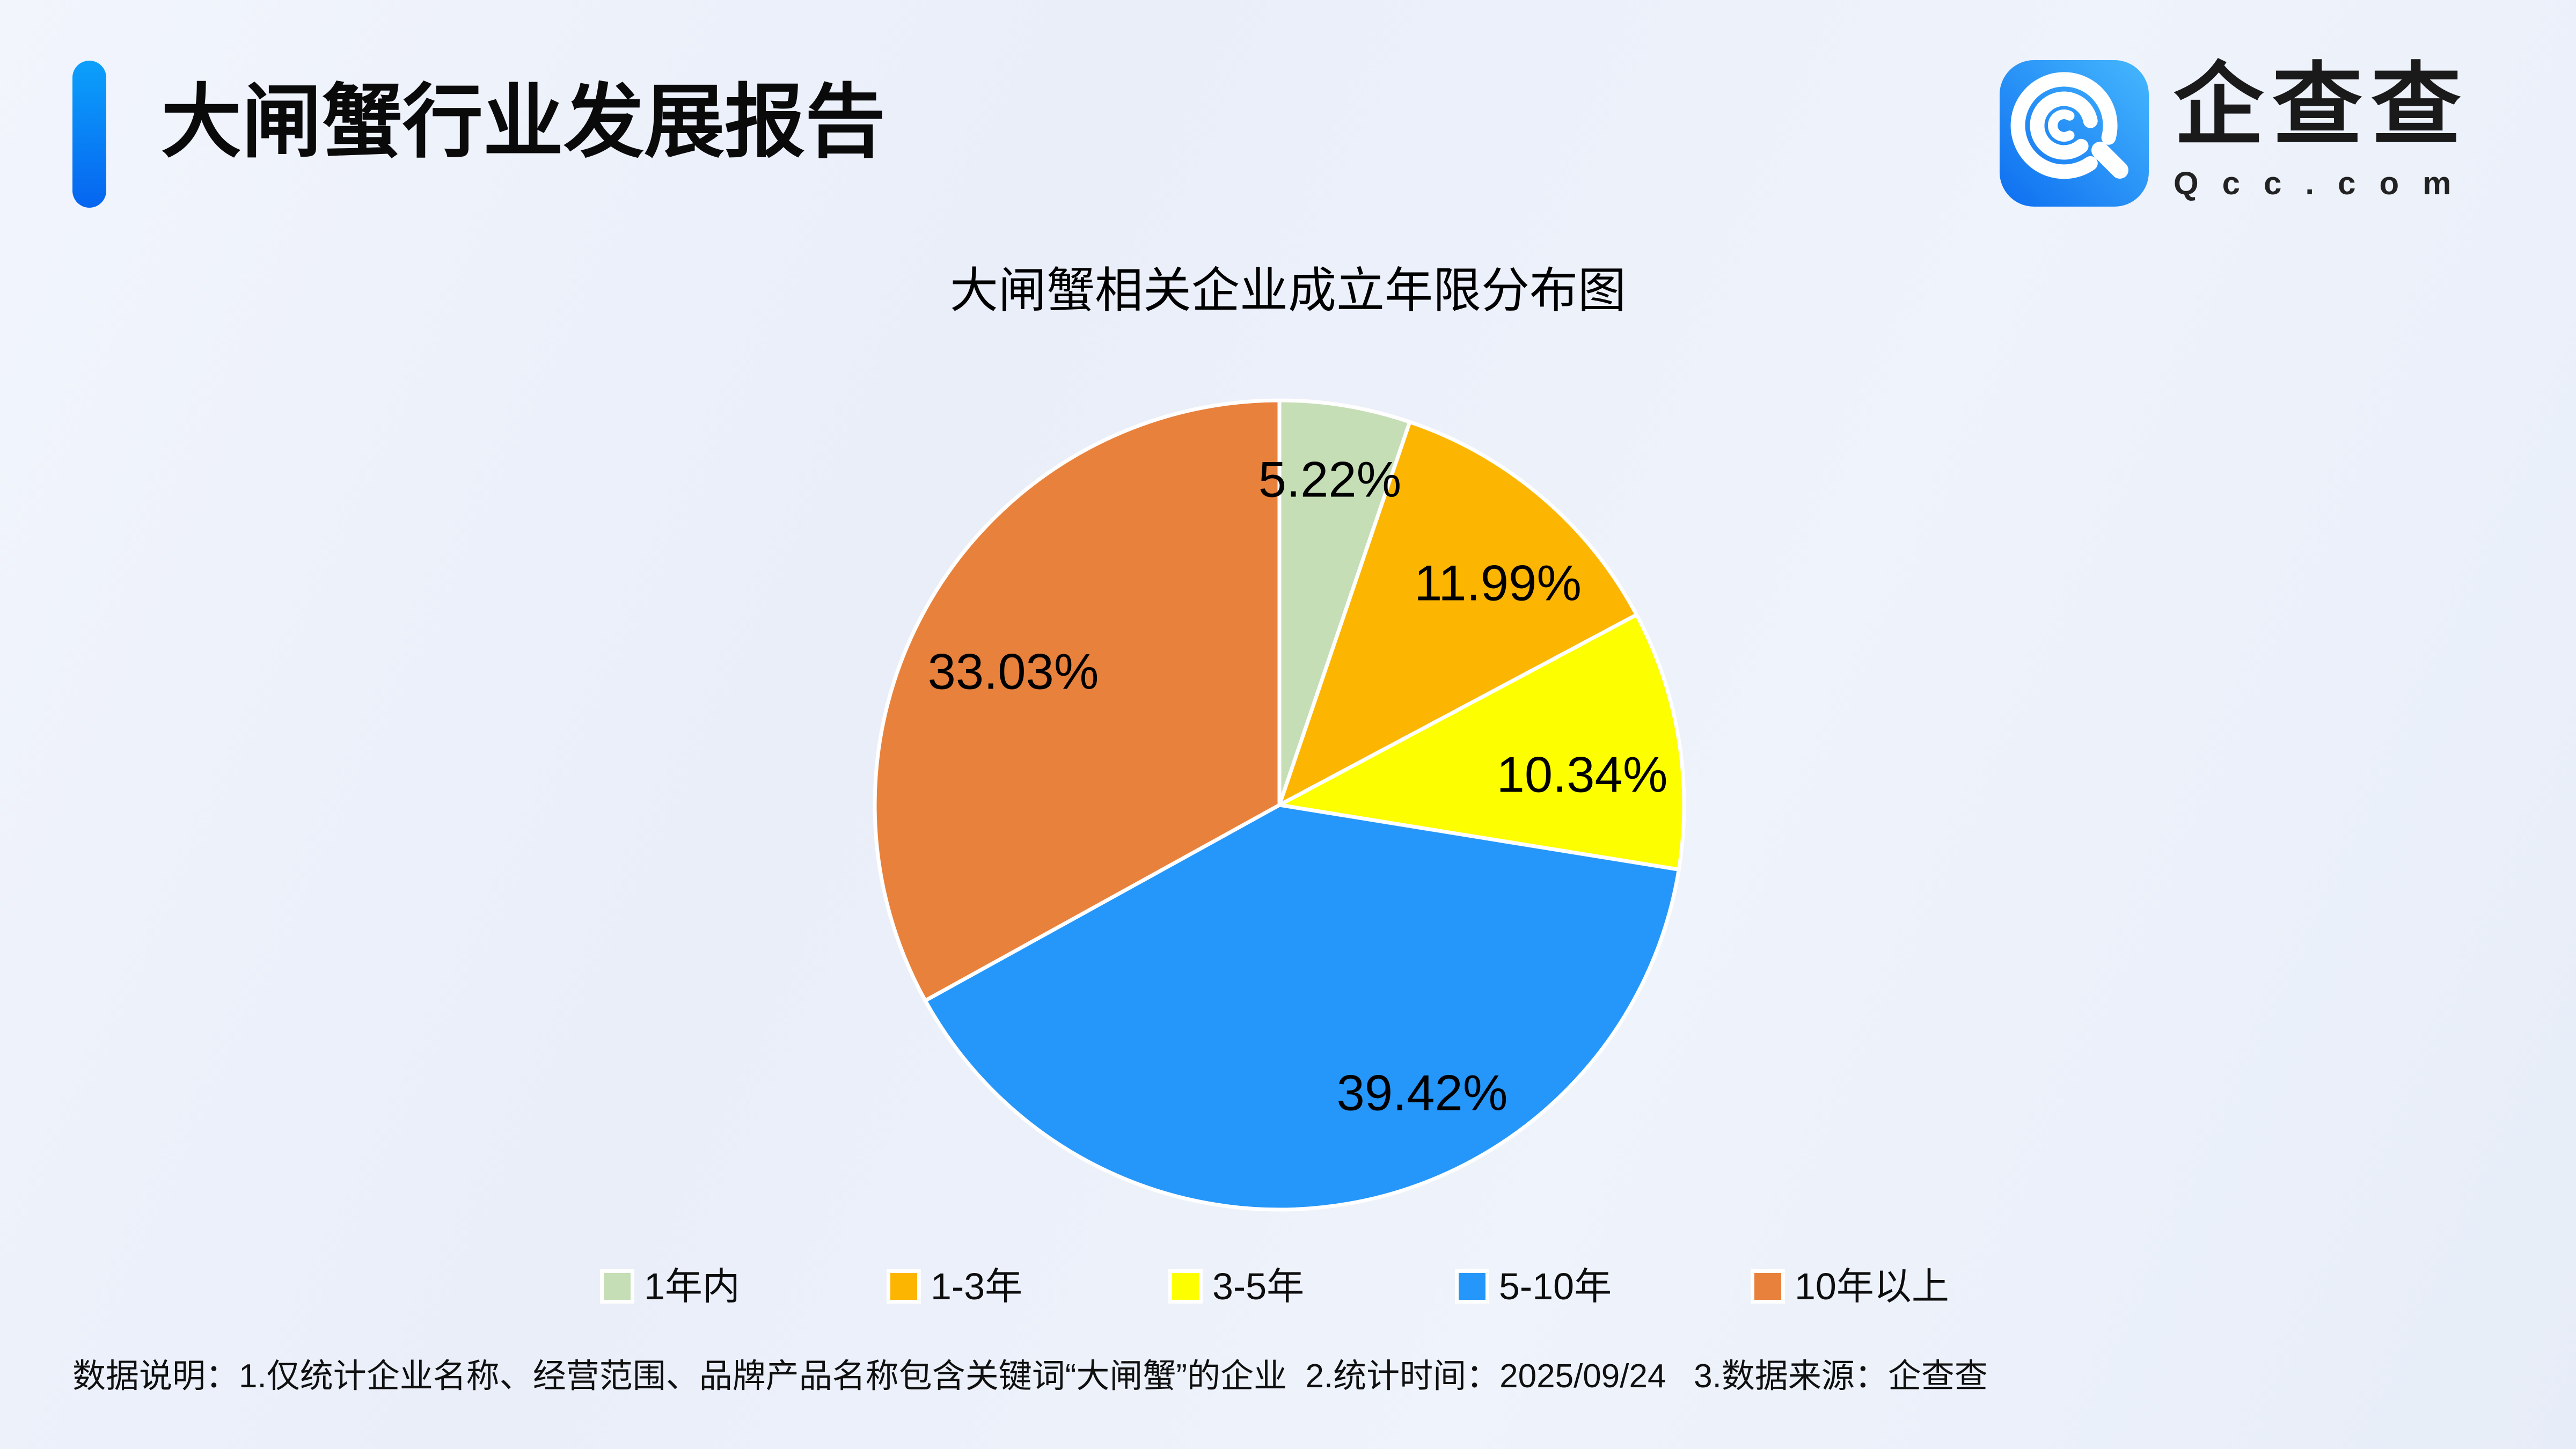 The height and width of the screenshot is (1449, 2576). I want to click on pie-label-0: 5.22%, so click(1330, 479).